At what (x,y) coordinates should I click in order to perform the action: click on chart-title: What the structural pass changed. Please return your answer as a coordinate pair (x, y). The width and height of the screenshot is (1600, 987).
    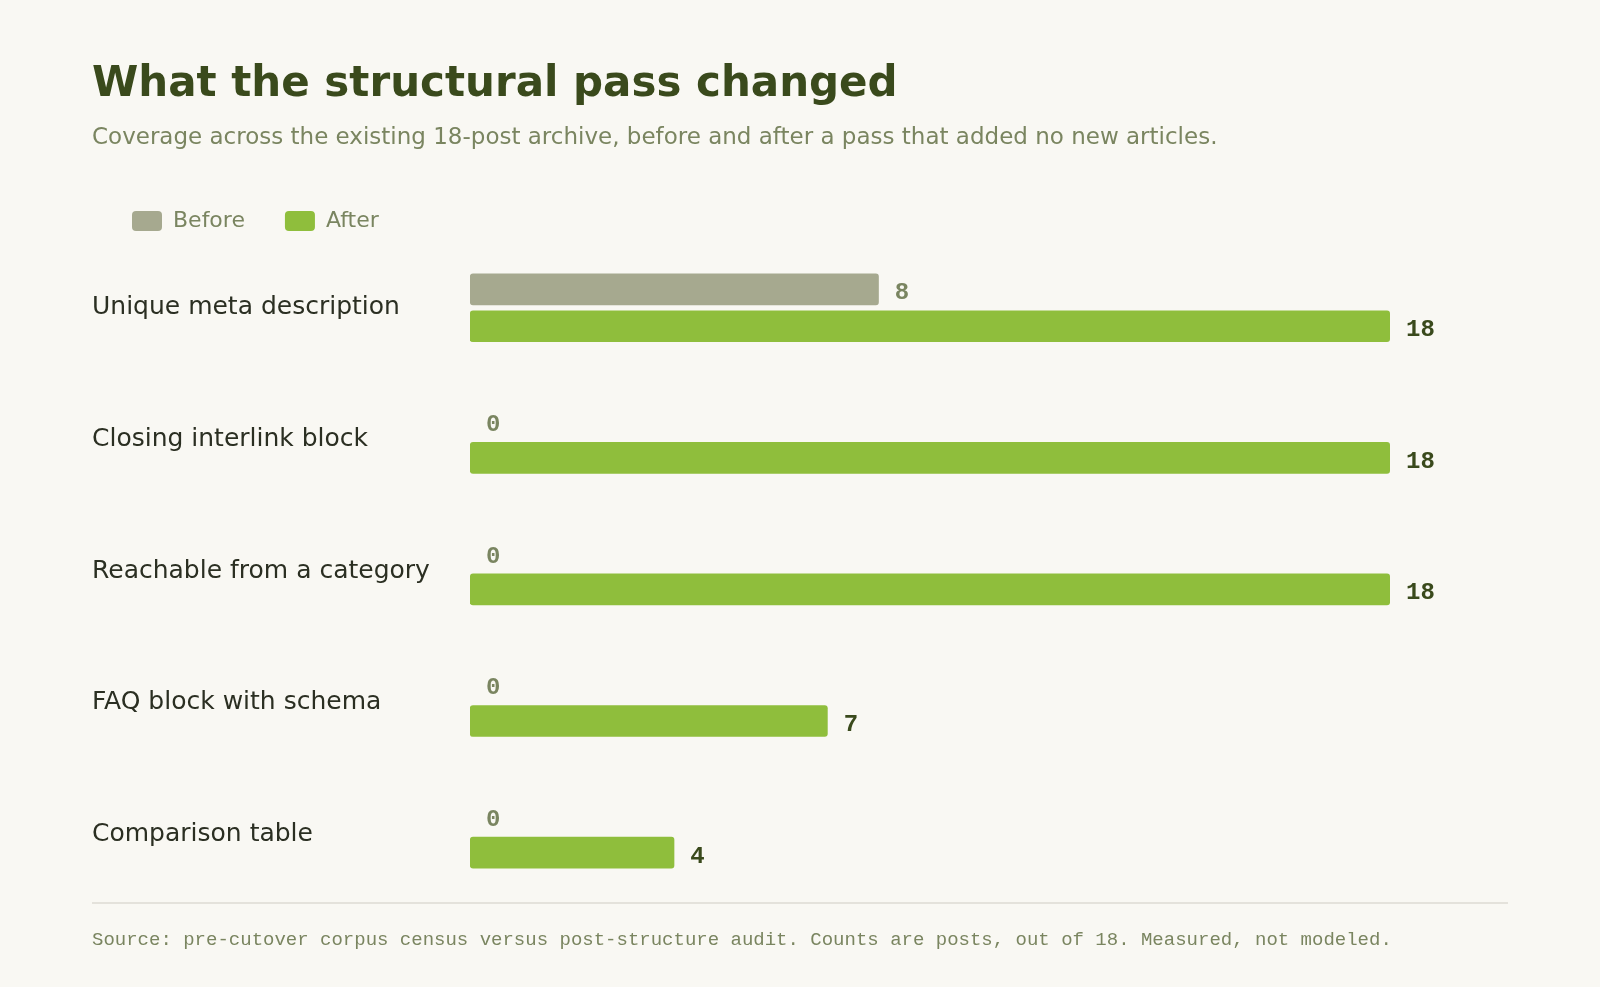
    Looking at the image, I should click on (495, 82).